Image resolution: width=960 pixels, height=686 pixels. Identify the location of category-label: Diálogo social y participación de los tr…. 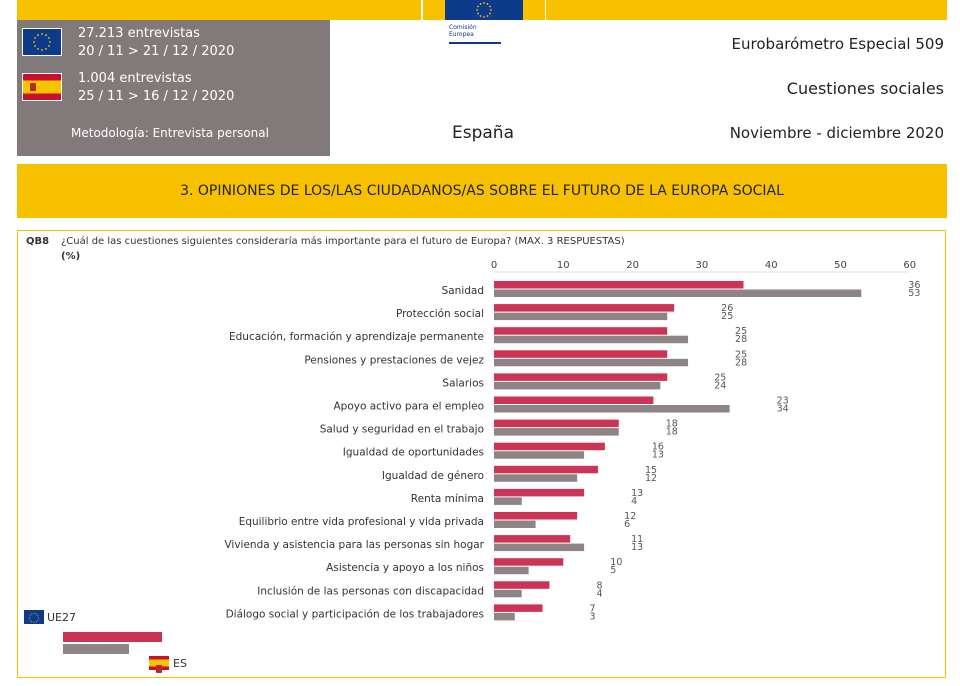
(355, 614).